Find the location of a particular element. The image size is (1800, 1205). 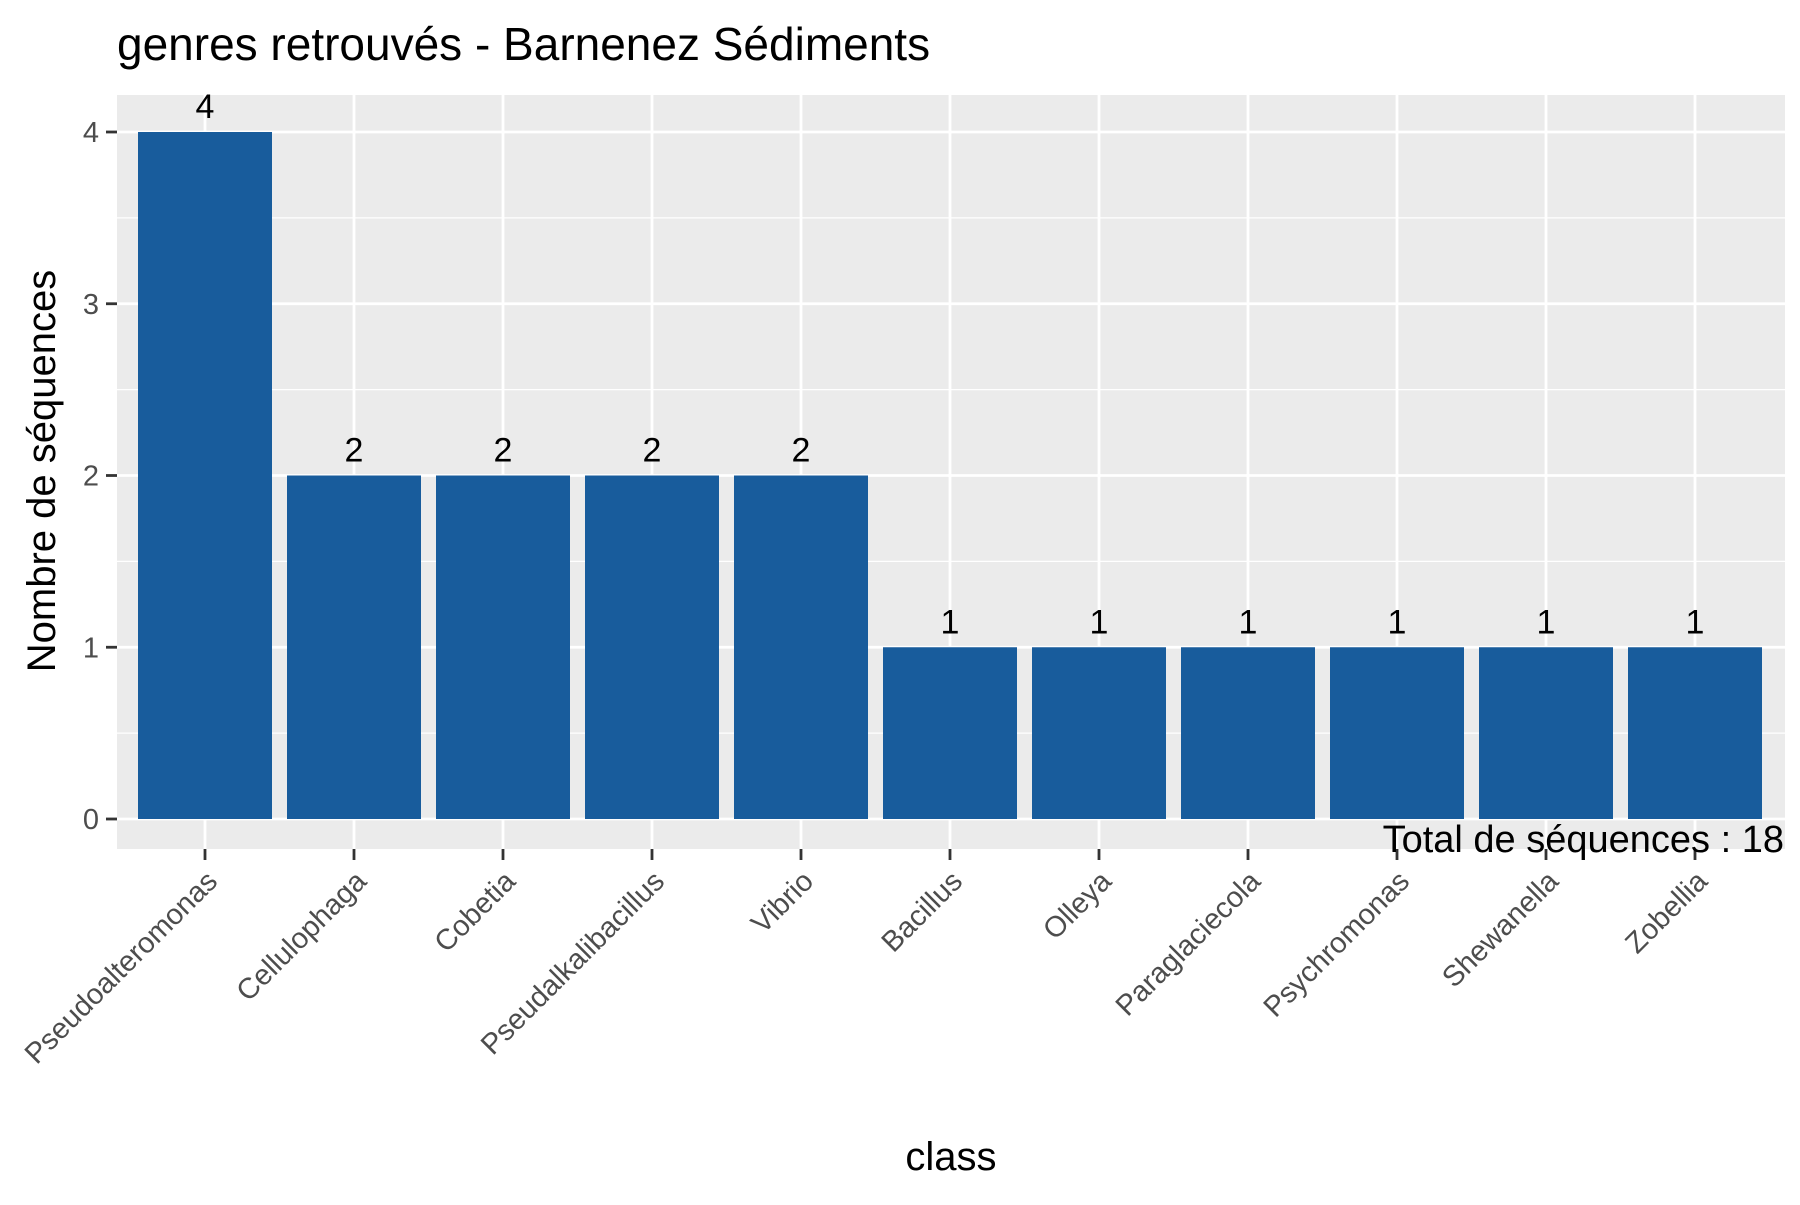

x-tick-label: Olleya is located at coordinates (1077, 905).